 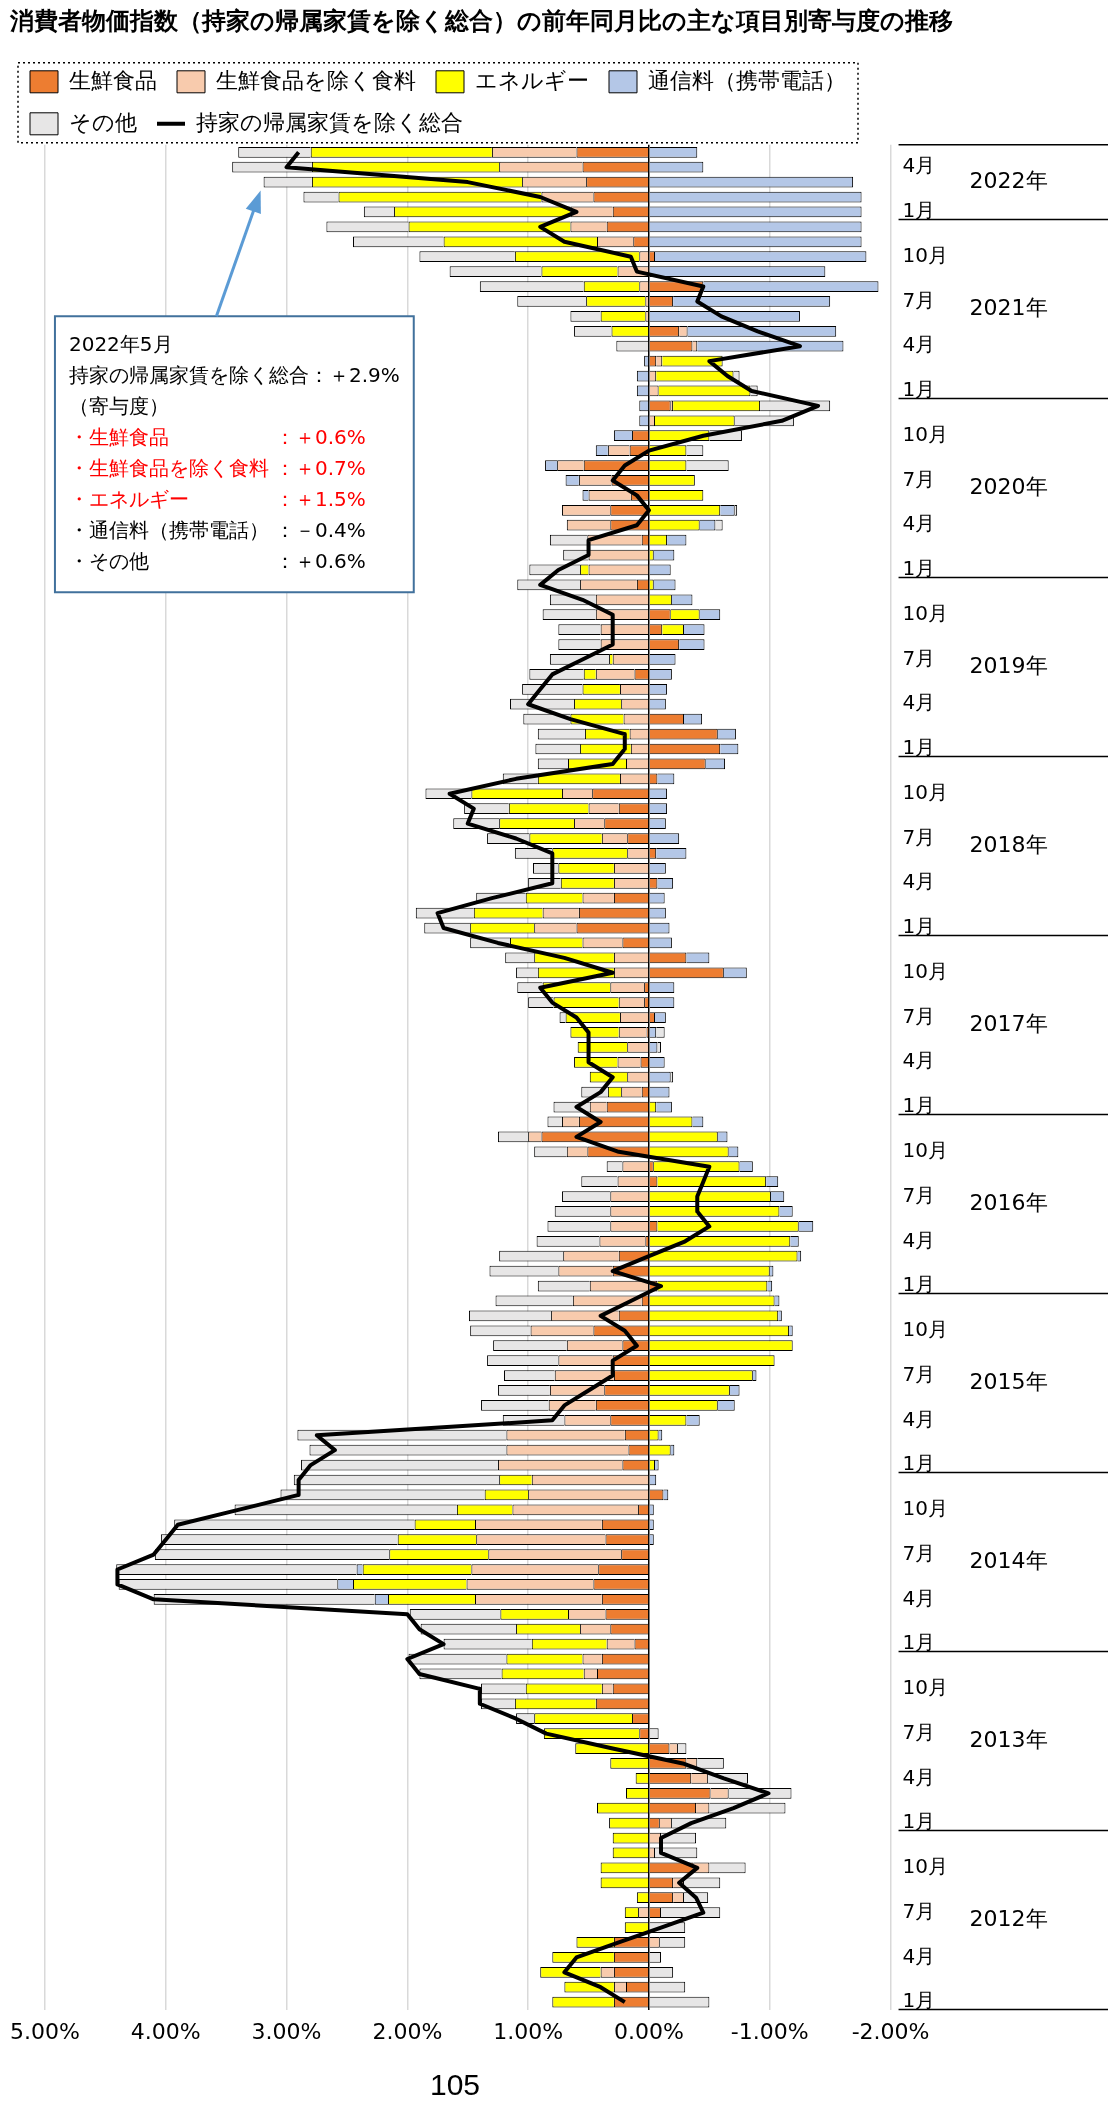 What do you see at coordinates (217, 468) in the screenshot?
I see `annotation: ・生鮮食品を除く食料：＋0.7%` at bounding box center [217, 468].